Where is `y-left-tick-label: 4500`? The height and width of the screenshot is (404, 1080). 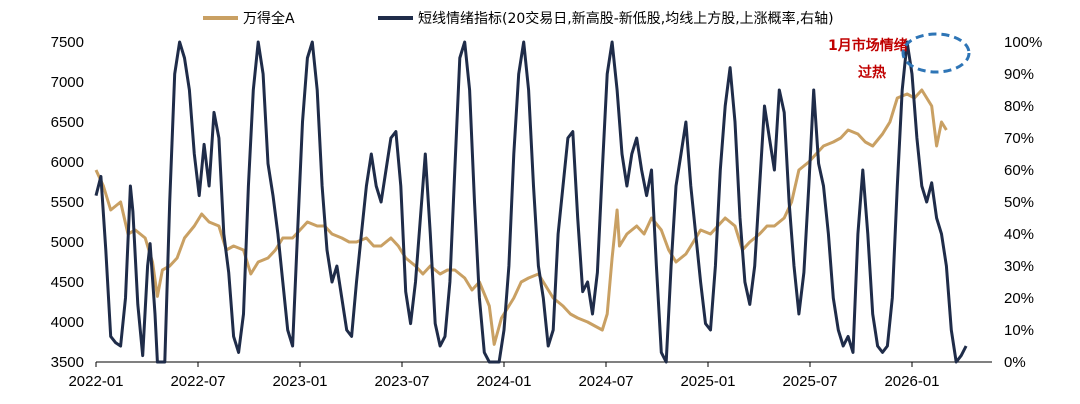
y-left-tick-label: 4500 is located at coordinates (67, 282).